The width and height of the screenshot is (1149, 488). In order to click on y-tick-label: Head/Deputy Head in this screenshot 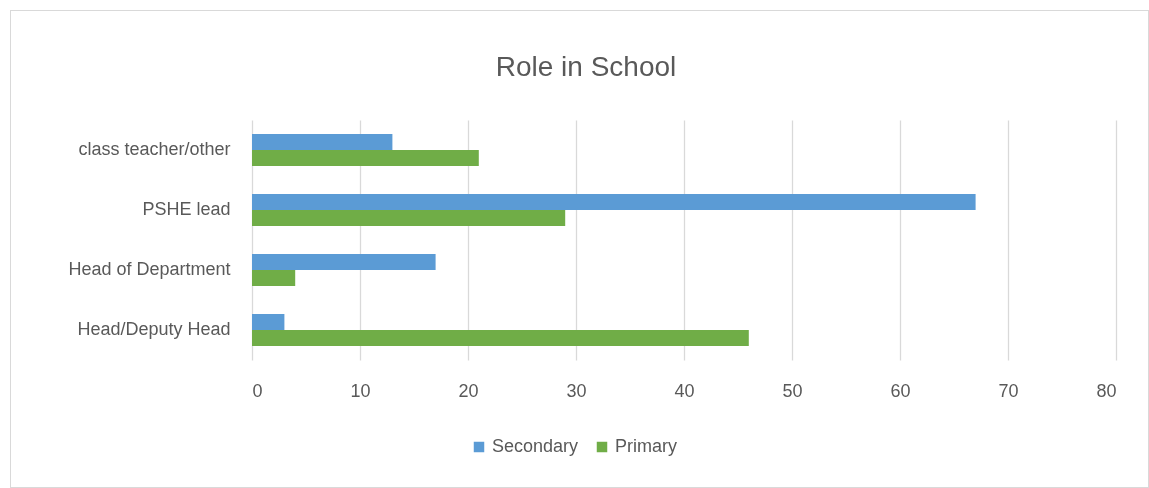, I will do `click(154, 329)`.